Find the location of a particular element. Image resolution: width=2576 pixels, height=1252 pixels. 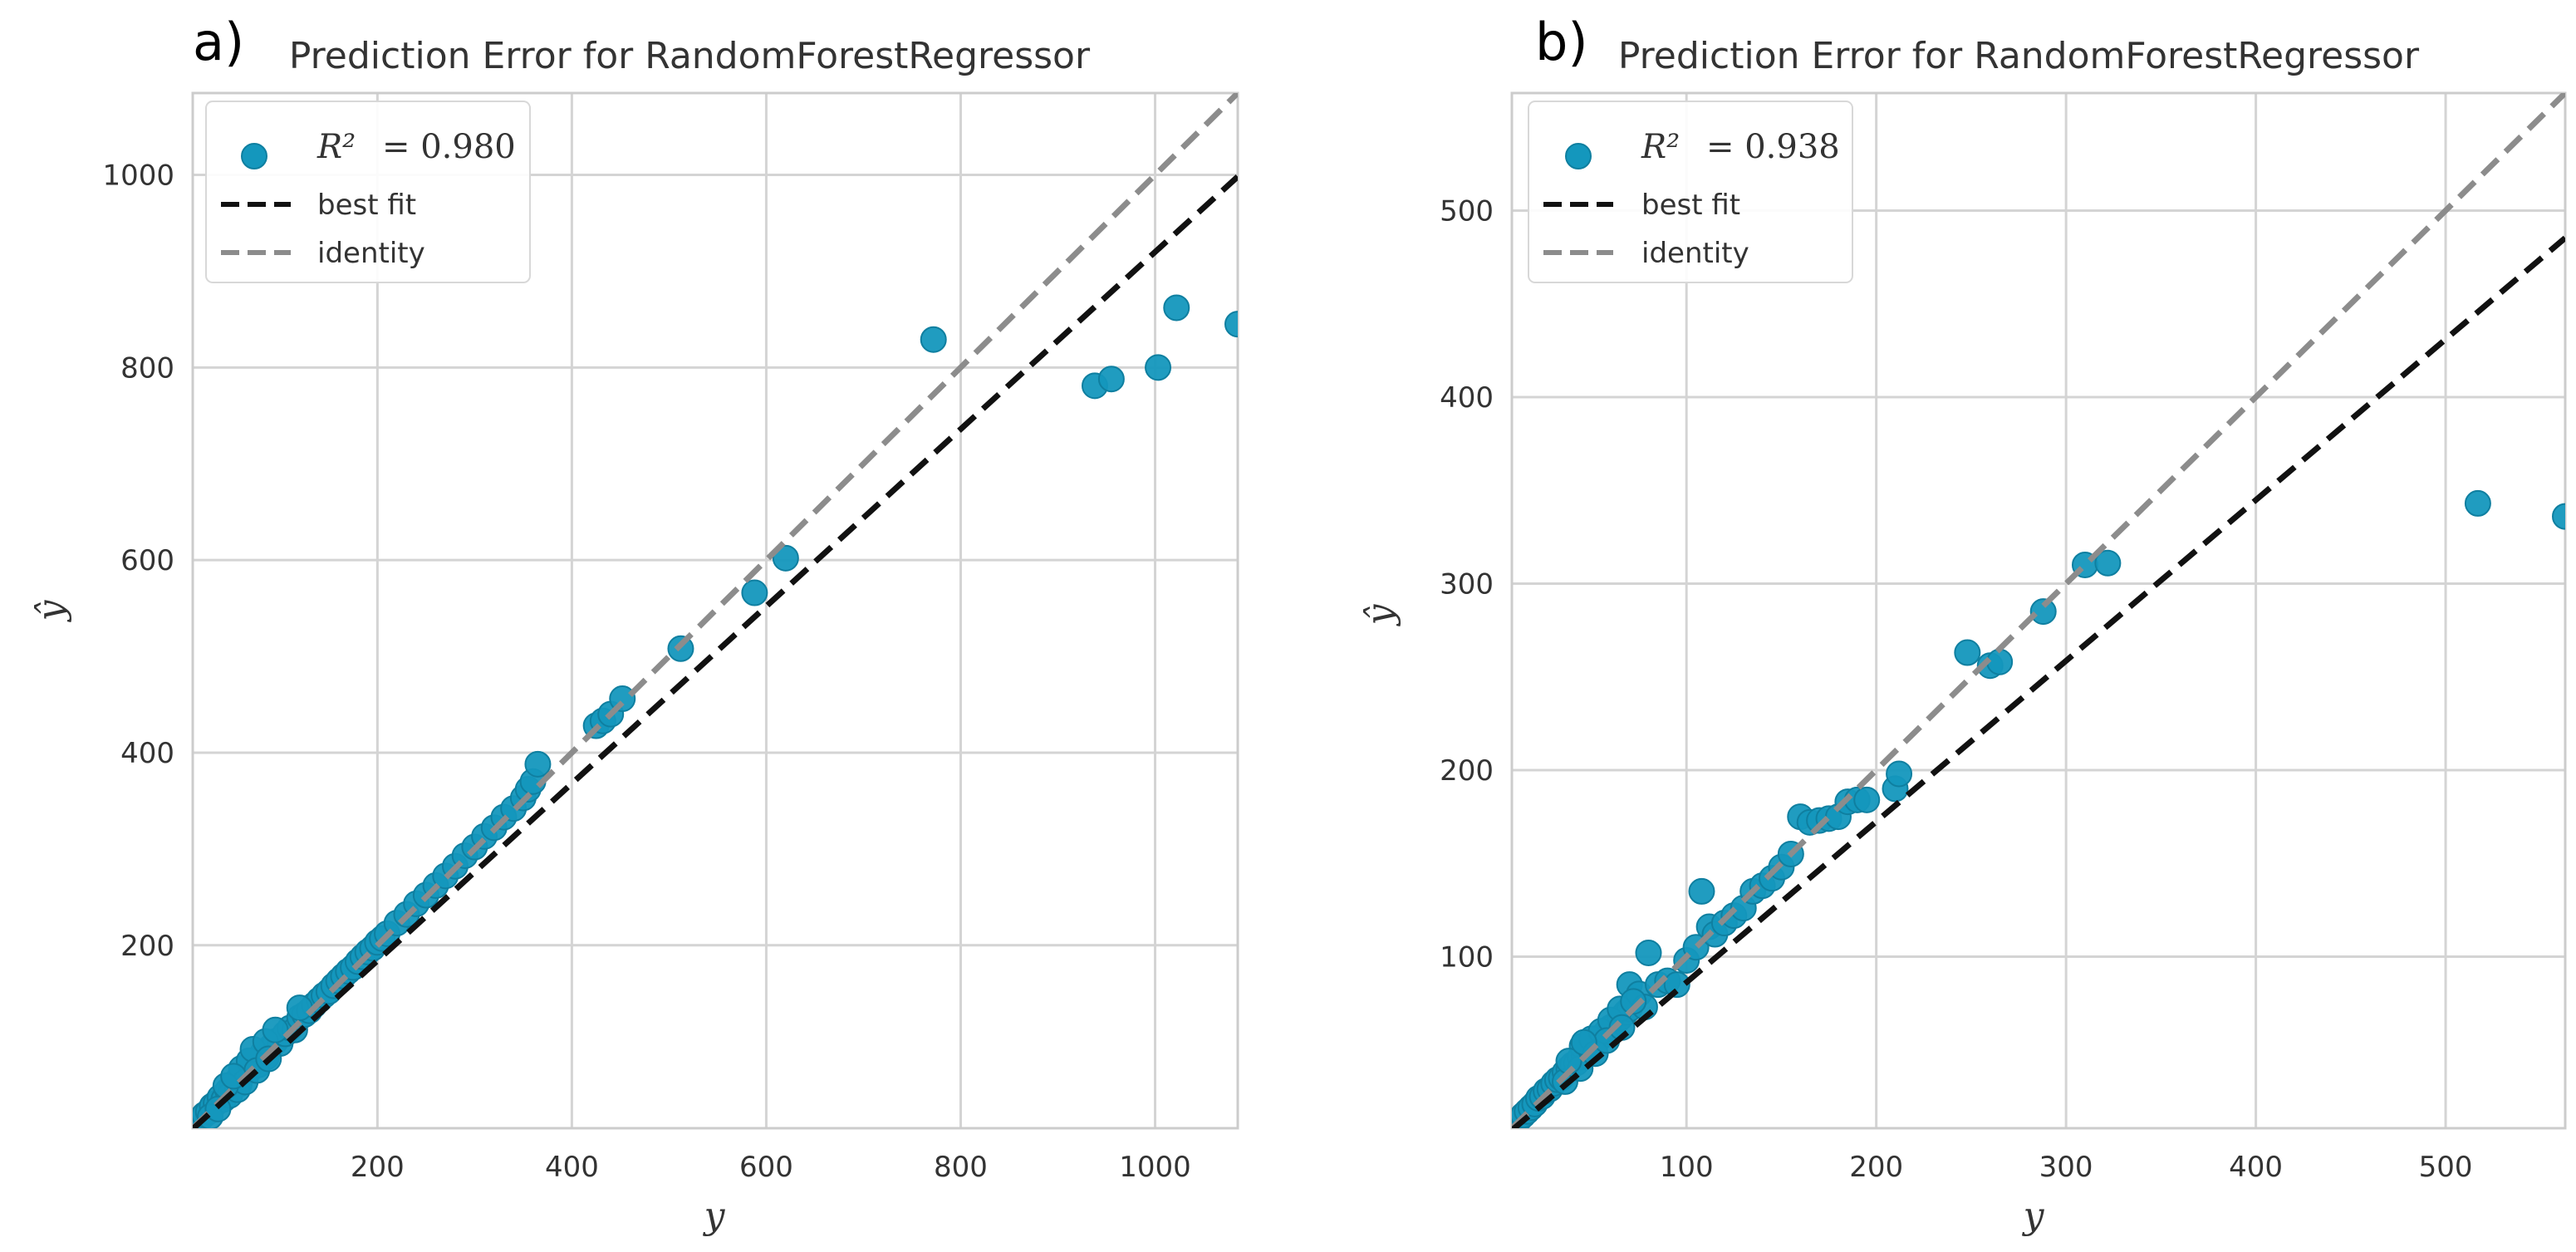

y-tick-label: 100 is located at coordinates (1467, 957).